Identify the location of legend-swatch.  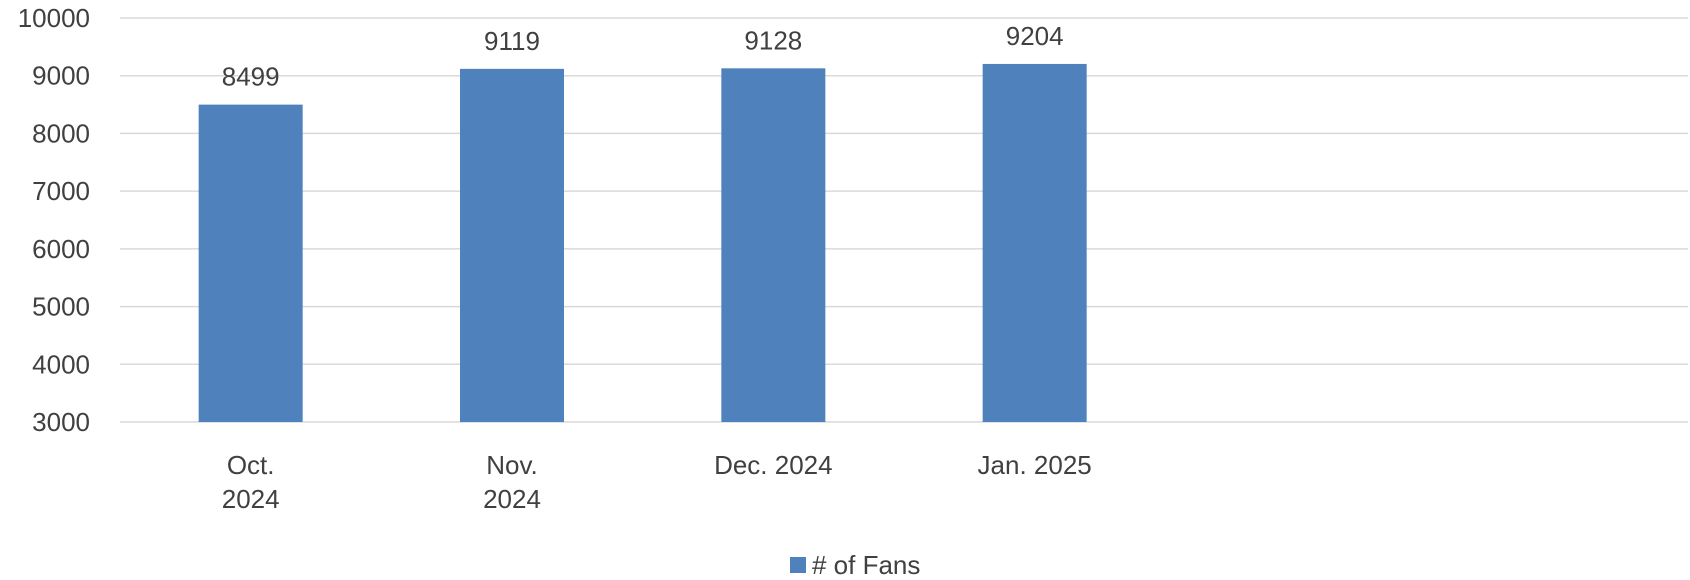
(798, 565).